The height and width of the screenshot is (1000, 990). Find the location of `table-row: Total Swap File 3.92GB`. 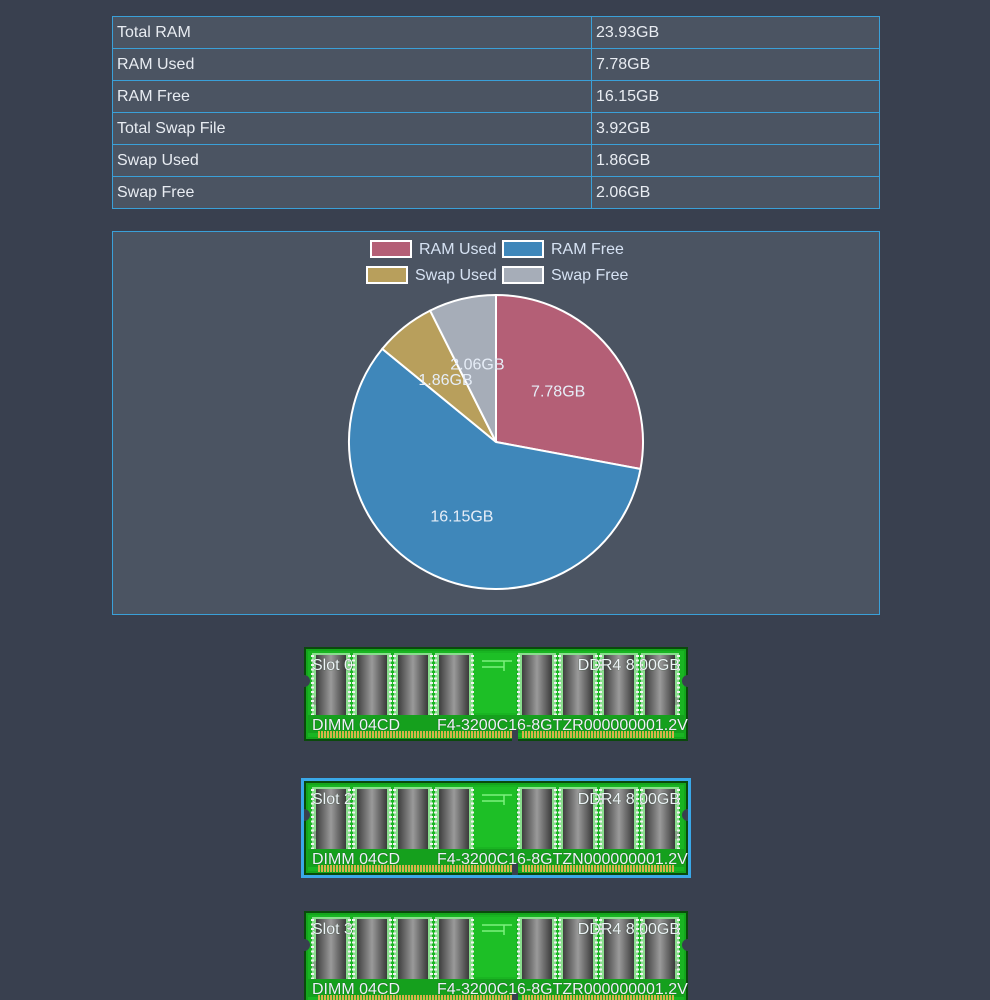

table-row: Total Swap File 3.92GB is located at coordinates (496, 128).